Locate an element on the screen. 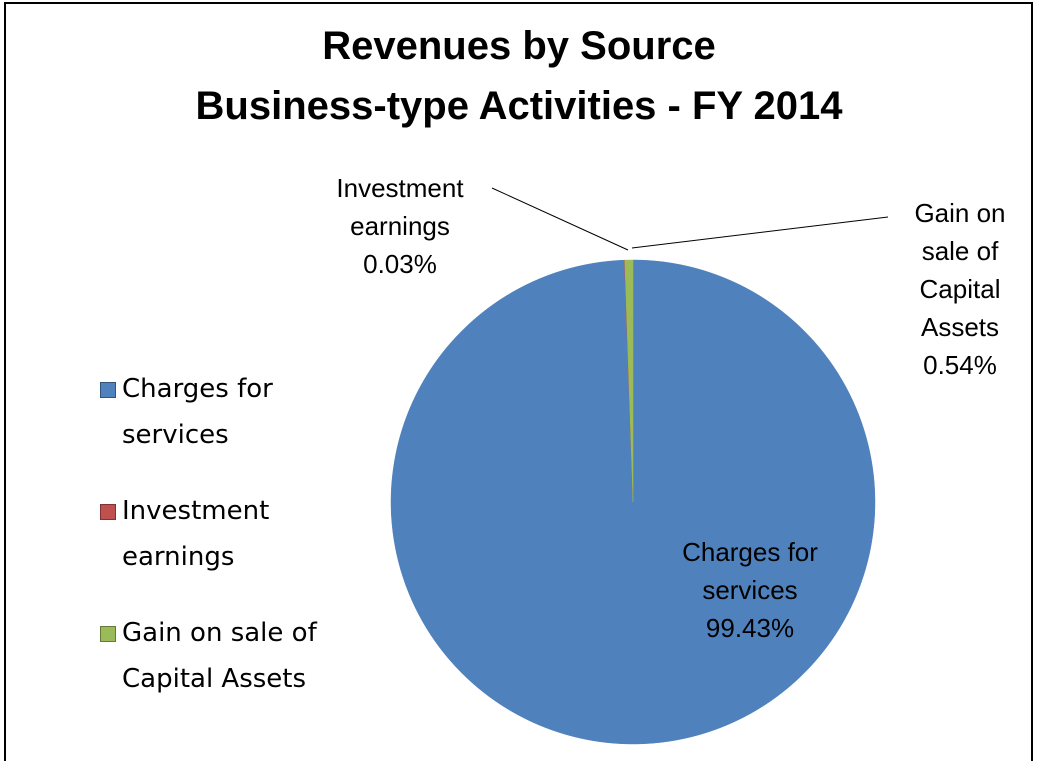 Image resolution: width=1044 pixels, height=761 pixels. label-value: 99.43% is located at coordinates (750, 628).